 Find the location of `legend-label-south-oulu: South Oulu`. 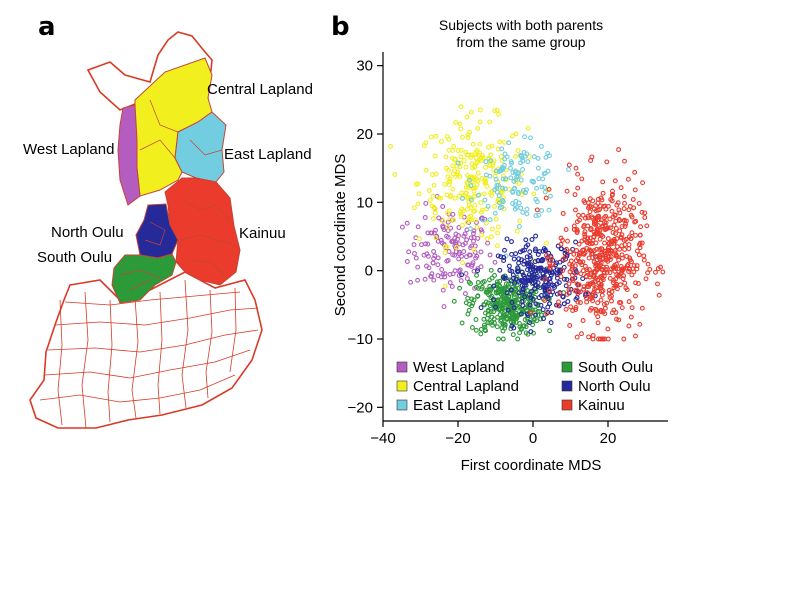

legend-label-south-oulu: South Oulu is located at coordinates (615, 367).